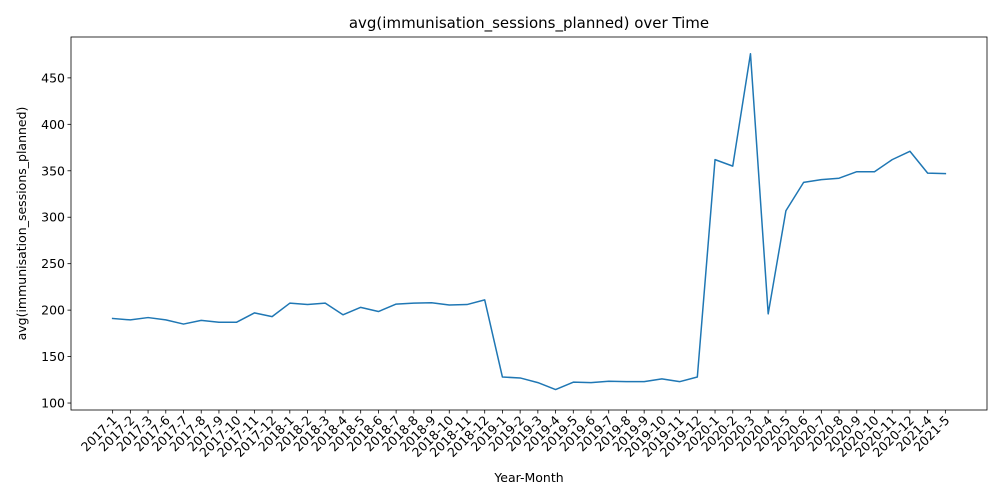  I want to click on y-axis-title: avg(immunisation_sessions_planned), so click(21, 224).